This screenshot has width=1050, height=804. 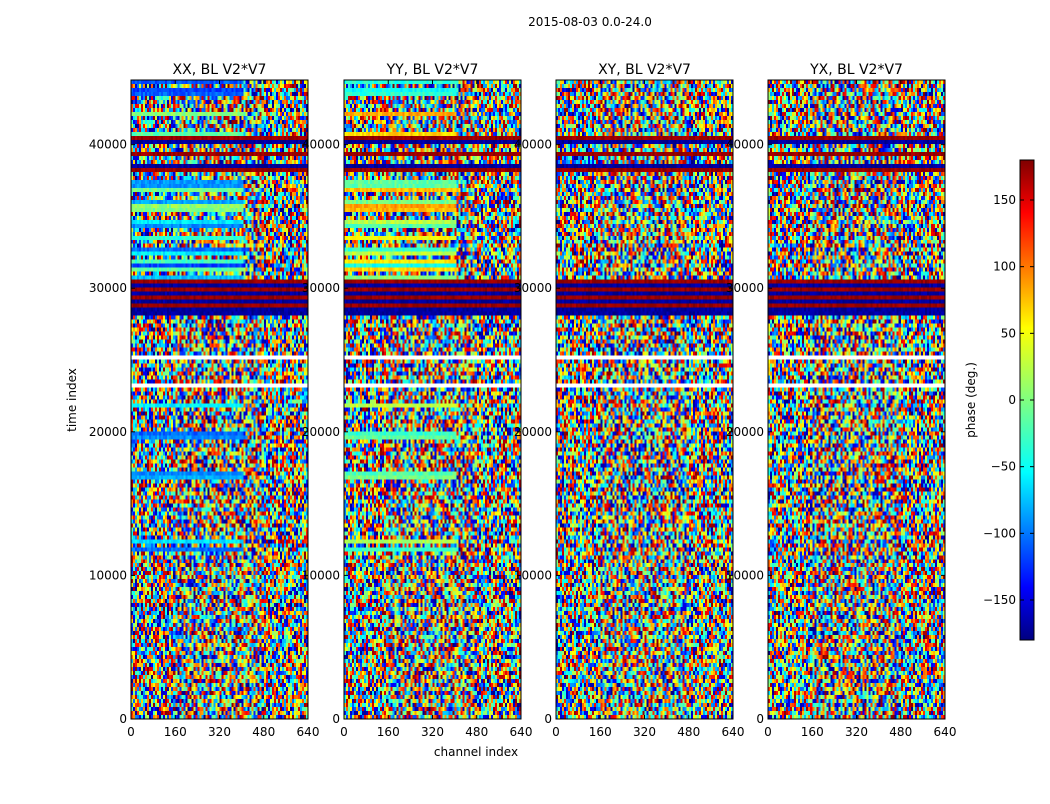 What do you see at coordinates (432, 70) in the screenshot?
I see `panel-title: YY, BL V2*V7` at bounding box center [432, 70].